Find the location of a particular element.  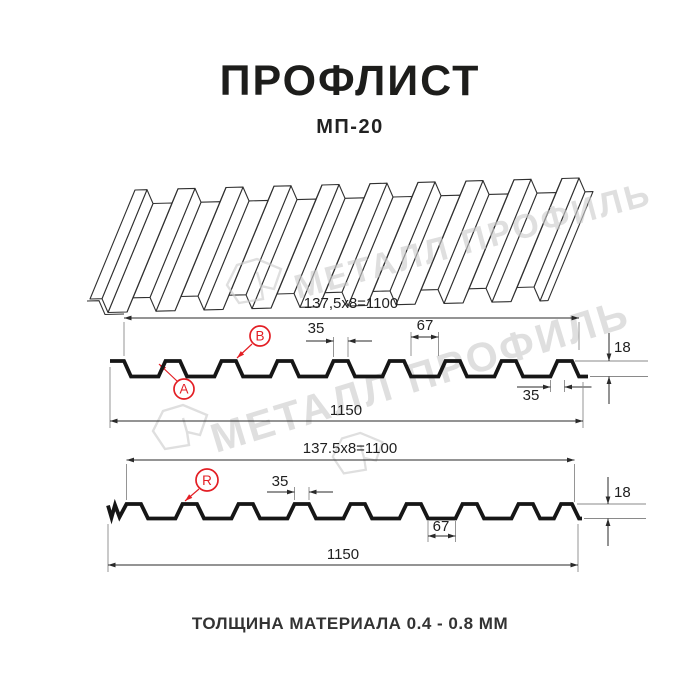

side-b-marker is located at coordinates (260, 336).